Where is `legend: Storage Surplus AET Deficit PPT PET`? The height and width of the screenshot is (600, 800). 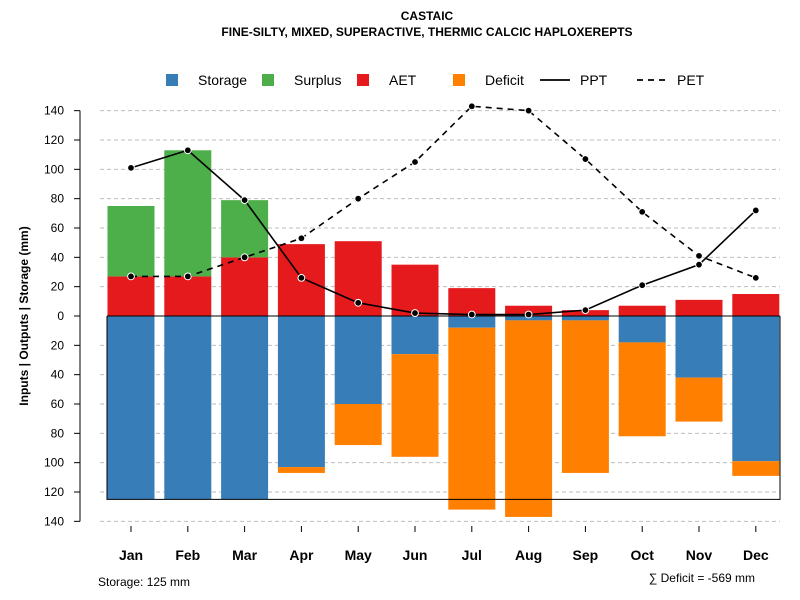
legend: Storage Surplus AET Deficit PPT PET is located at coordinates (435, 80).